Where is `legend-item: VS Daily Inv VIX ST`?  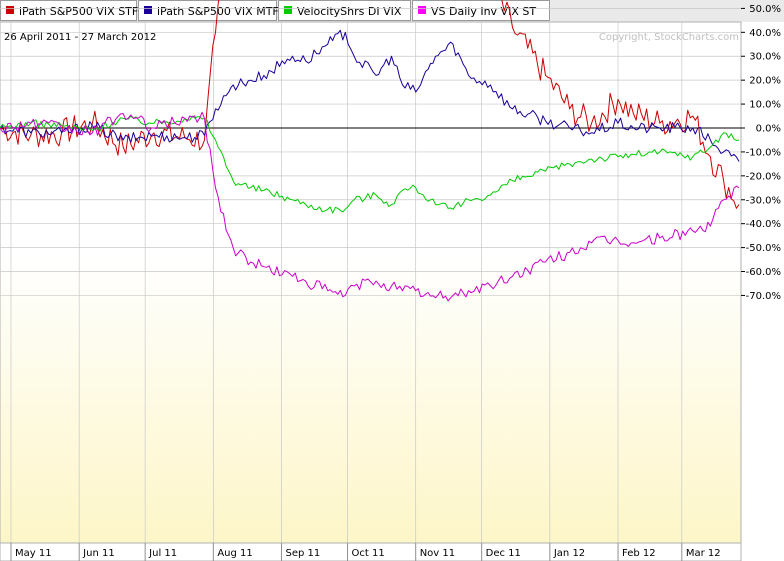
legend-item: VS Daily Inv VIX ST is located at coordinates (481, 10).